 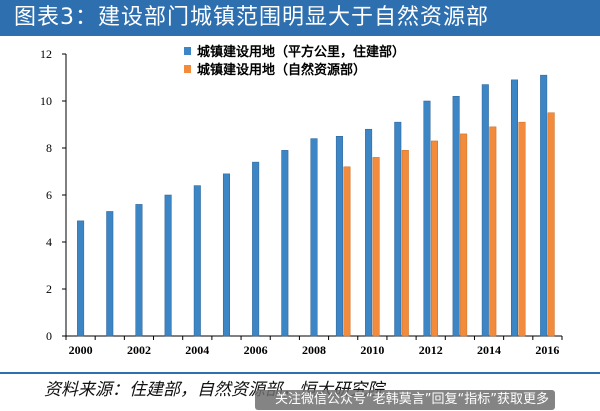 What do you see at coordinates (49, 336) in the screenshot?
I see `y-tick-label: 0` at bounding box center [49, 336].